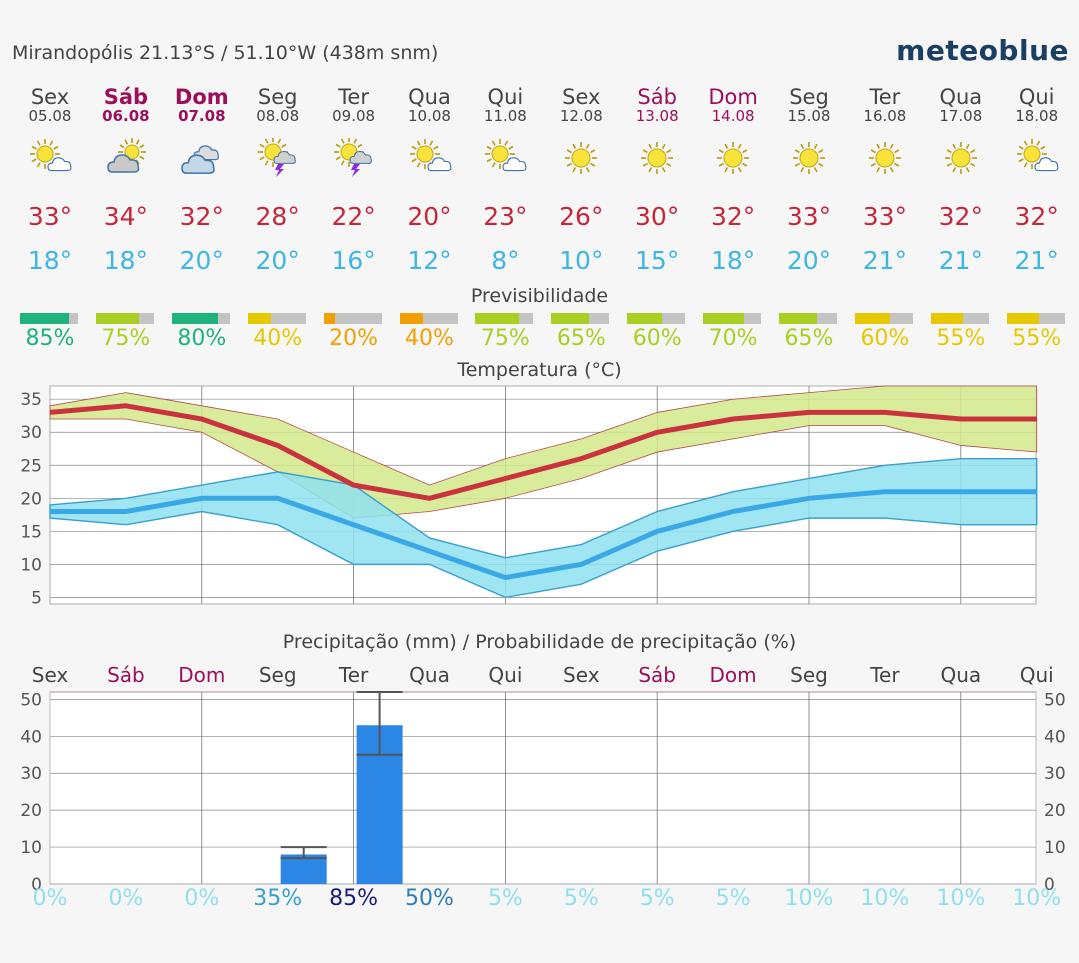 This screenshot has width=1079, height=963. Describe the element at coordinates (31, 400) in the screenshot. I see `temp-tick-label: 35` at that location.